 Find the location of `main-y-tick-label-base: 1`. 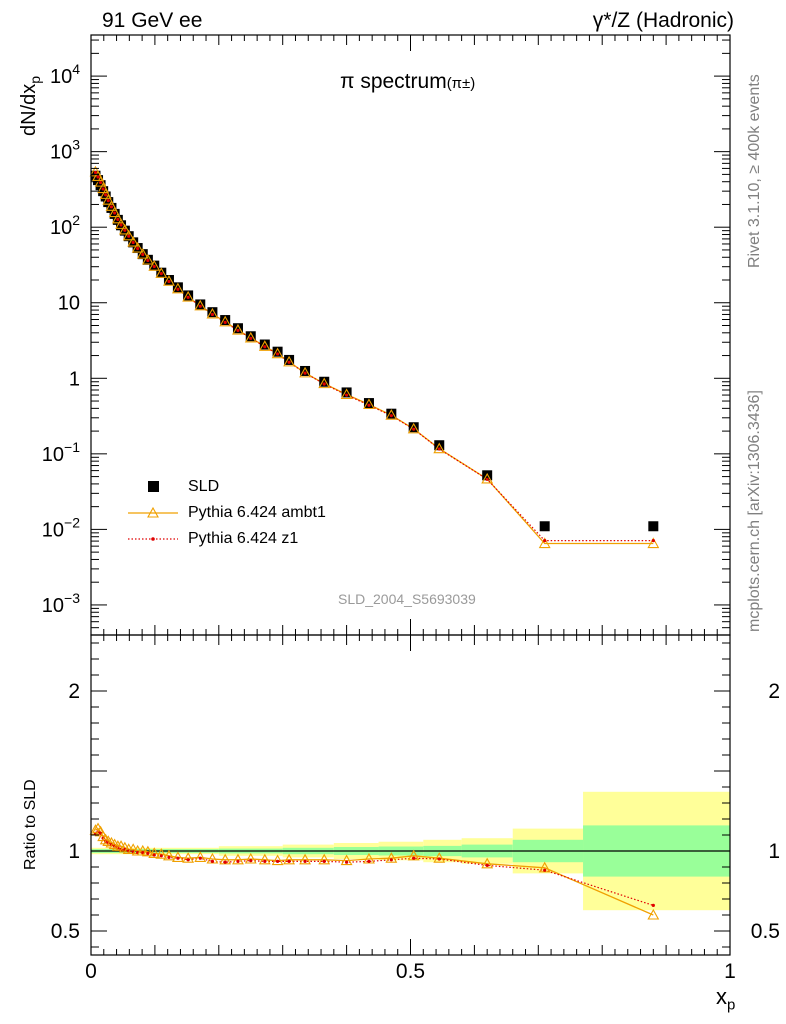

main-y-tick-label-base: 1 is located at coordinates (74, 379).